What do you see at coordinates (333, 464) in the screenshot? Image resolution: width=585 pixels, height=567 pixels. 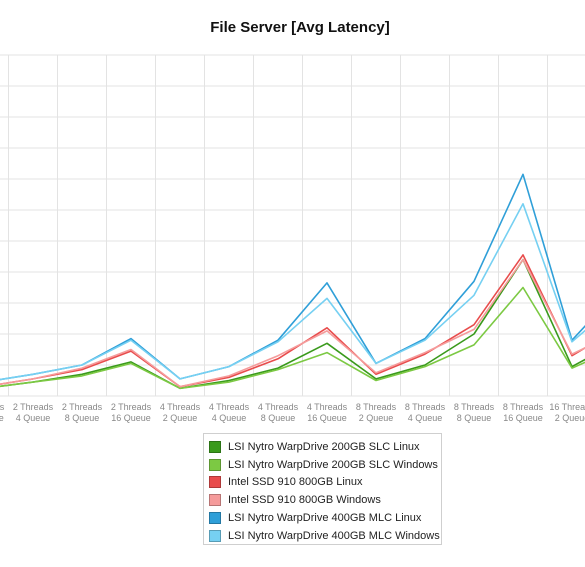 I see `legend-label: LSI Nytro WarpDrive 200GB SLC Windows` at bounding box center [333, 464].